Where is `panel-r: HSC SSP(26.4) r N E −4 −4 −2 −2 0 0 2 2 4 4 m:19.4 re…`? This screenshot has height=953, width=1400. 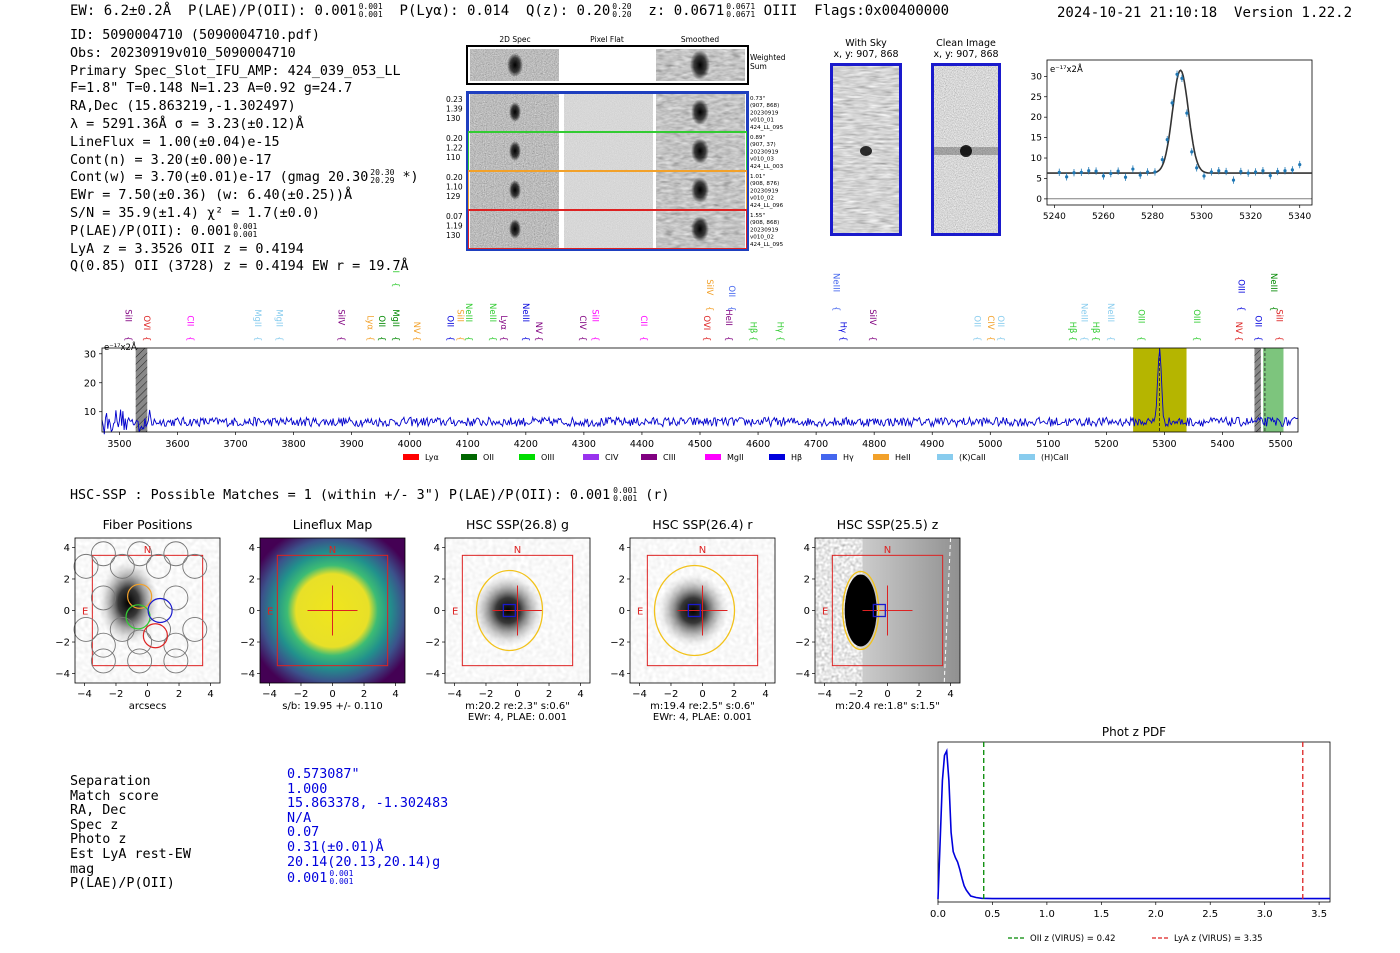
panel-r: HSC SSP(26.4) r N E −4 −4 −2 −2 0 0 2 2 4 4 m:19.4 re… is located at coordinates (693, 620).